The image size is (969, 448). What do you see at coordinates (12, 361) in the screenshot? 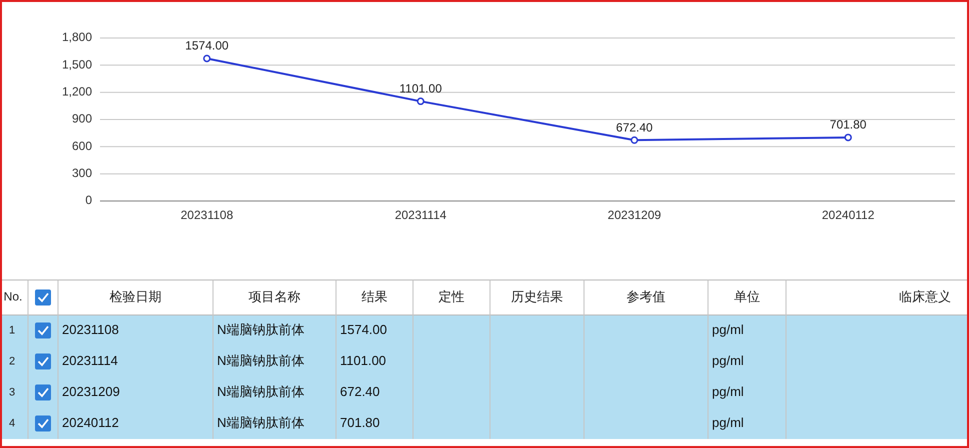
I see `text: 2` at bounding box center [12, 361].